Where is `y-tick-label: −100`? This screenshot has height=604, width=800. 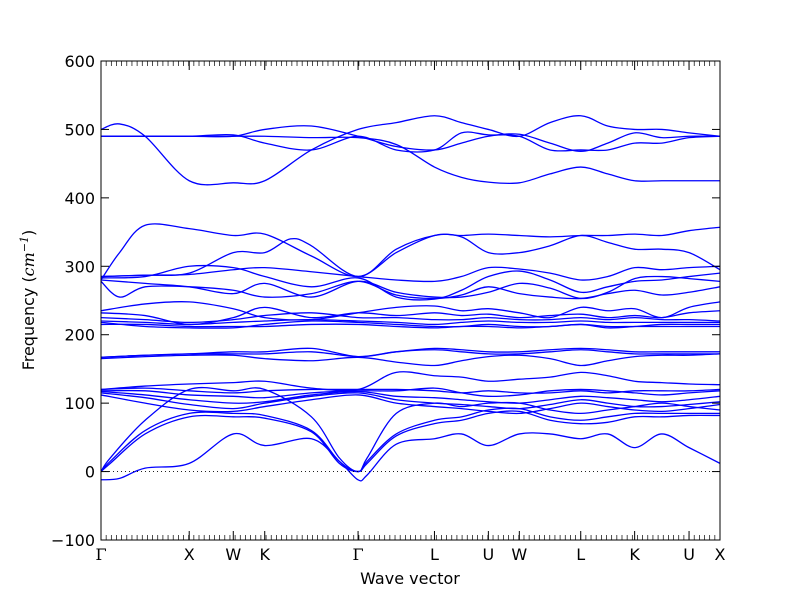
y-tick-label: −100 is located at coordinates (73, 540).